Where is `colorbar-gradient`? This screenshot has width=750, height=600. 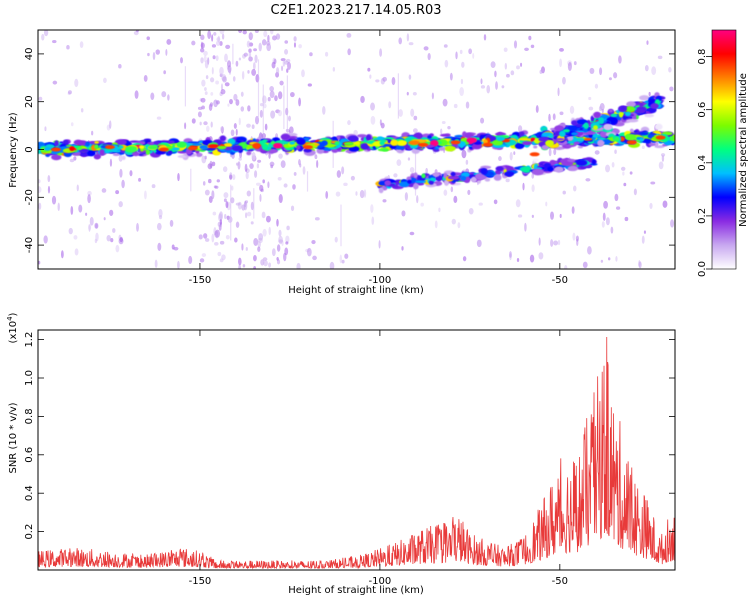
colorbar-gradient is located at coordinates (724, 149).